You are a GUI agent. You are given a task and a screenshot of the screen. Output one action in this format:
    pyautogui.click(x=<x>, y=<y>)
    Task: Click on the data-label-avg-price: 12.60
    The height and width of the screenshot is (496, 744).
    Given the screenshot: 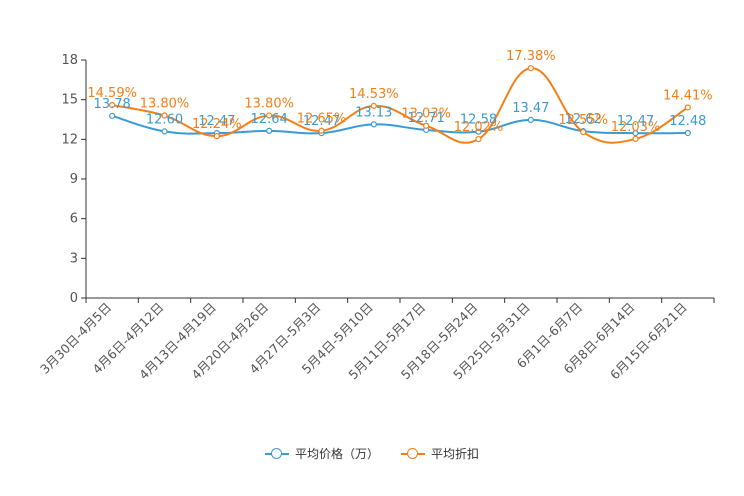 What is the action you would take?
    pyautogui.click(x=164, y=119)
    